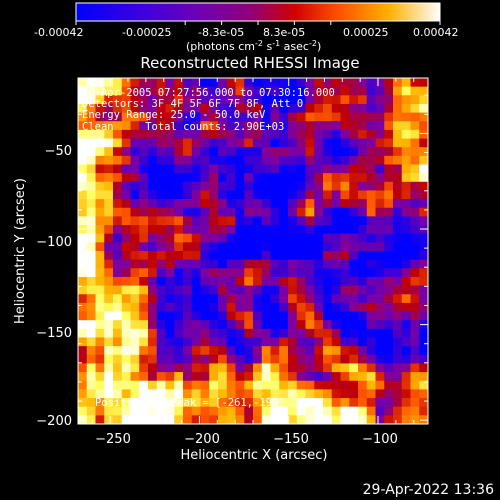 The image size is (500, 500). What do you see at coordinates (20, 251) in the screenshot?
I see `y-axis-label: Heliocentric Y (arcsec)` at bounding box center [20, 251].